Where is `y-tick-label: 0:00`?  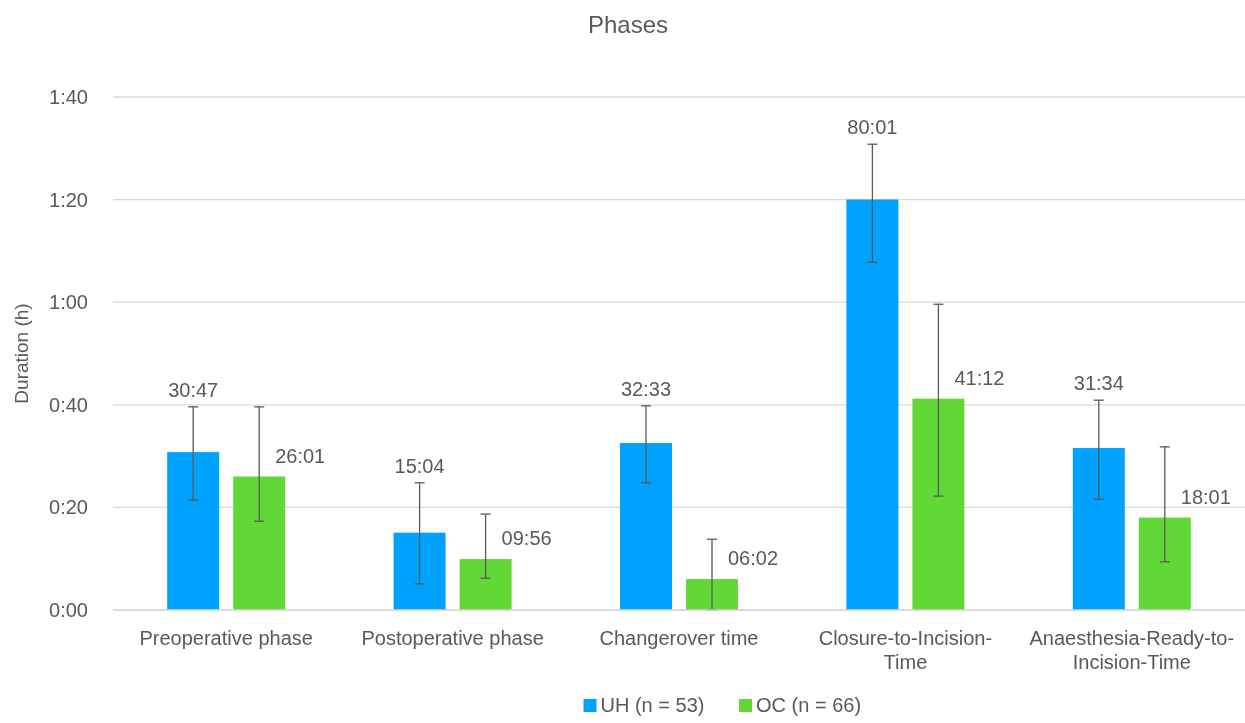 y-tick-label: 0:00 is located at coordinates (68, 610).